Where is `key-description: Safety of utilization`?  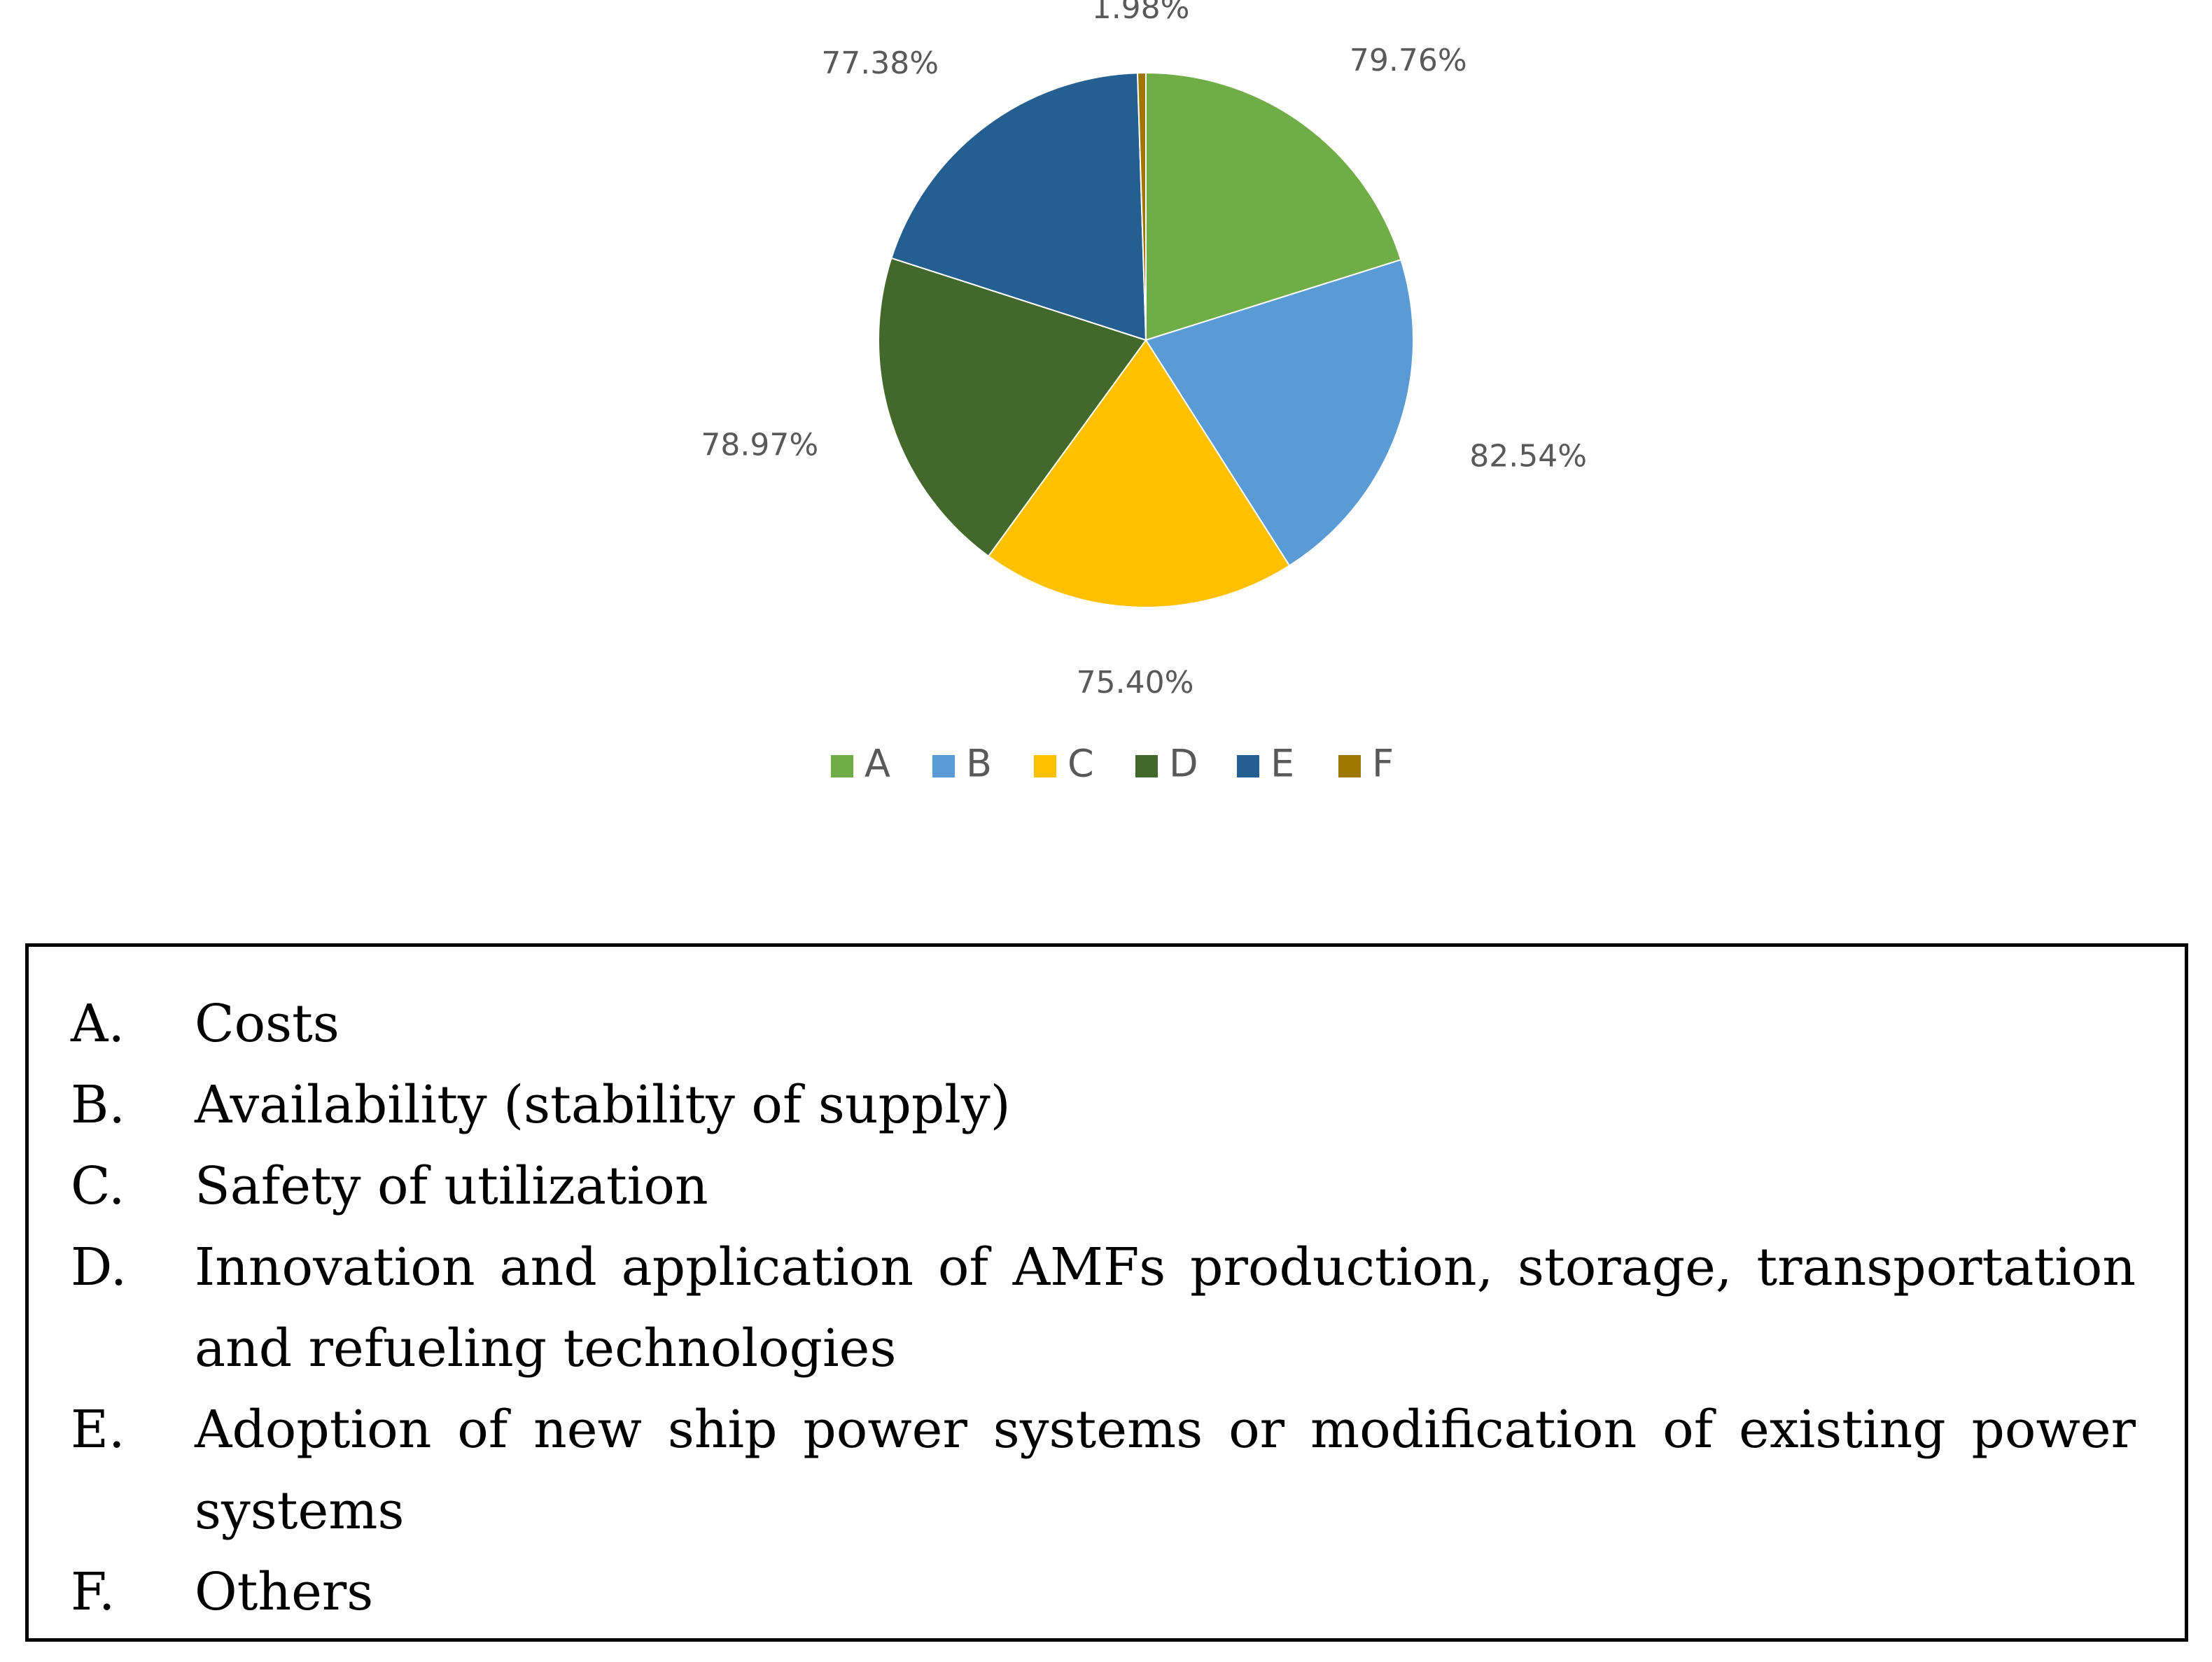 key-description: Safety of utilization is located at coordinates (451, 1186).